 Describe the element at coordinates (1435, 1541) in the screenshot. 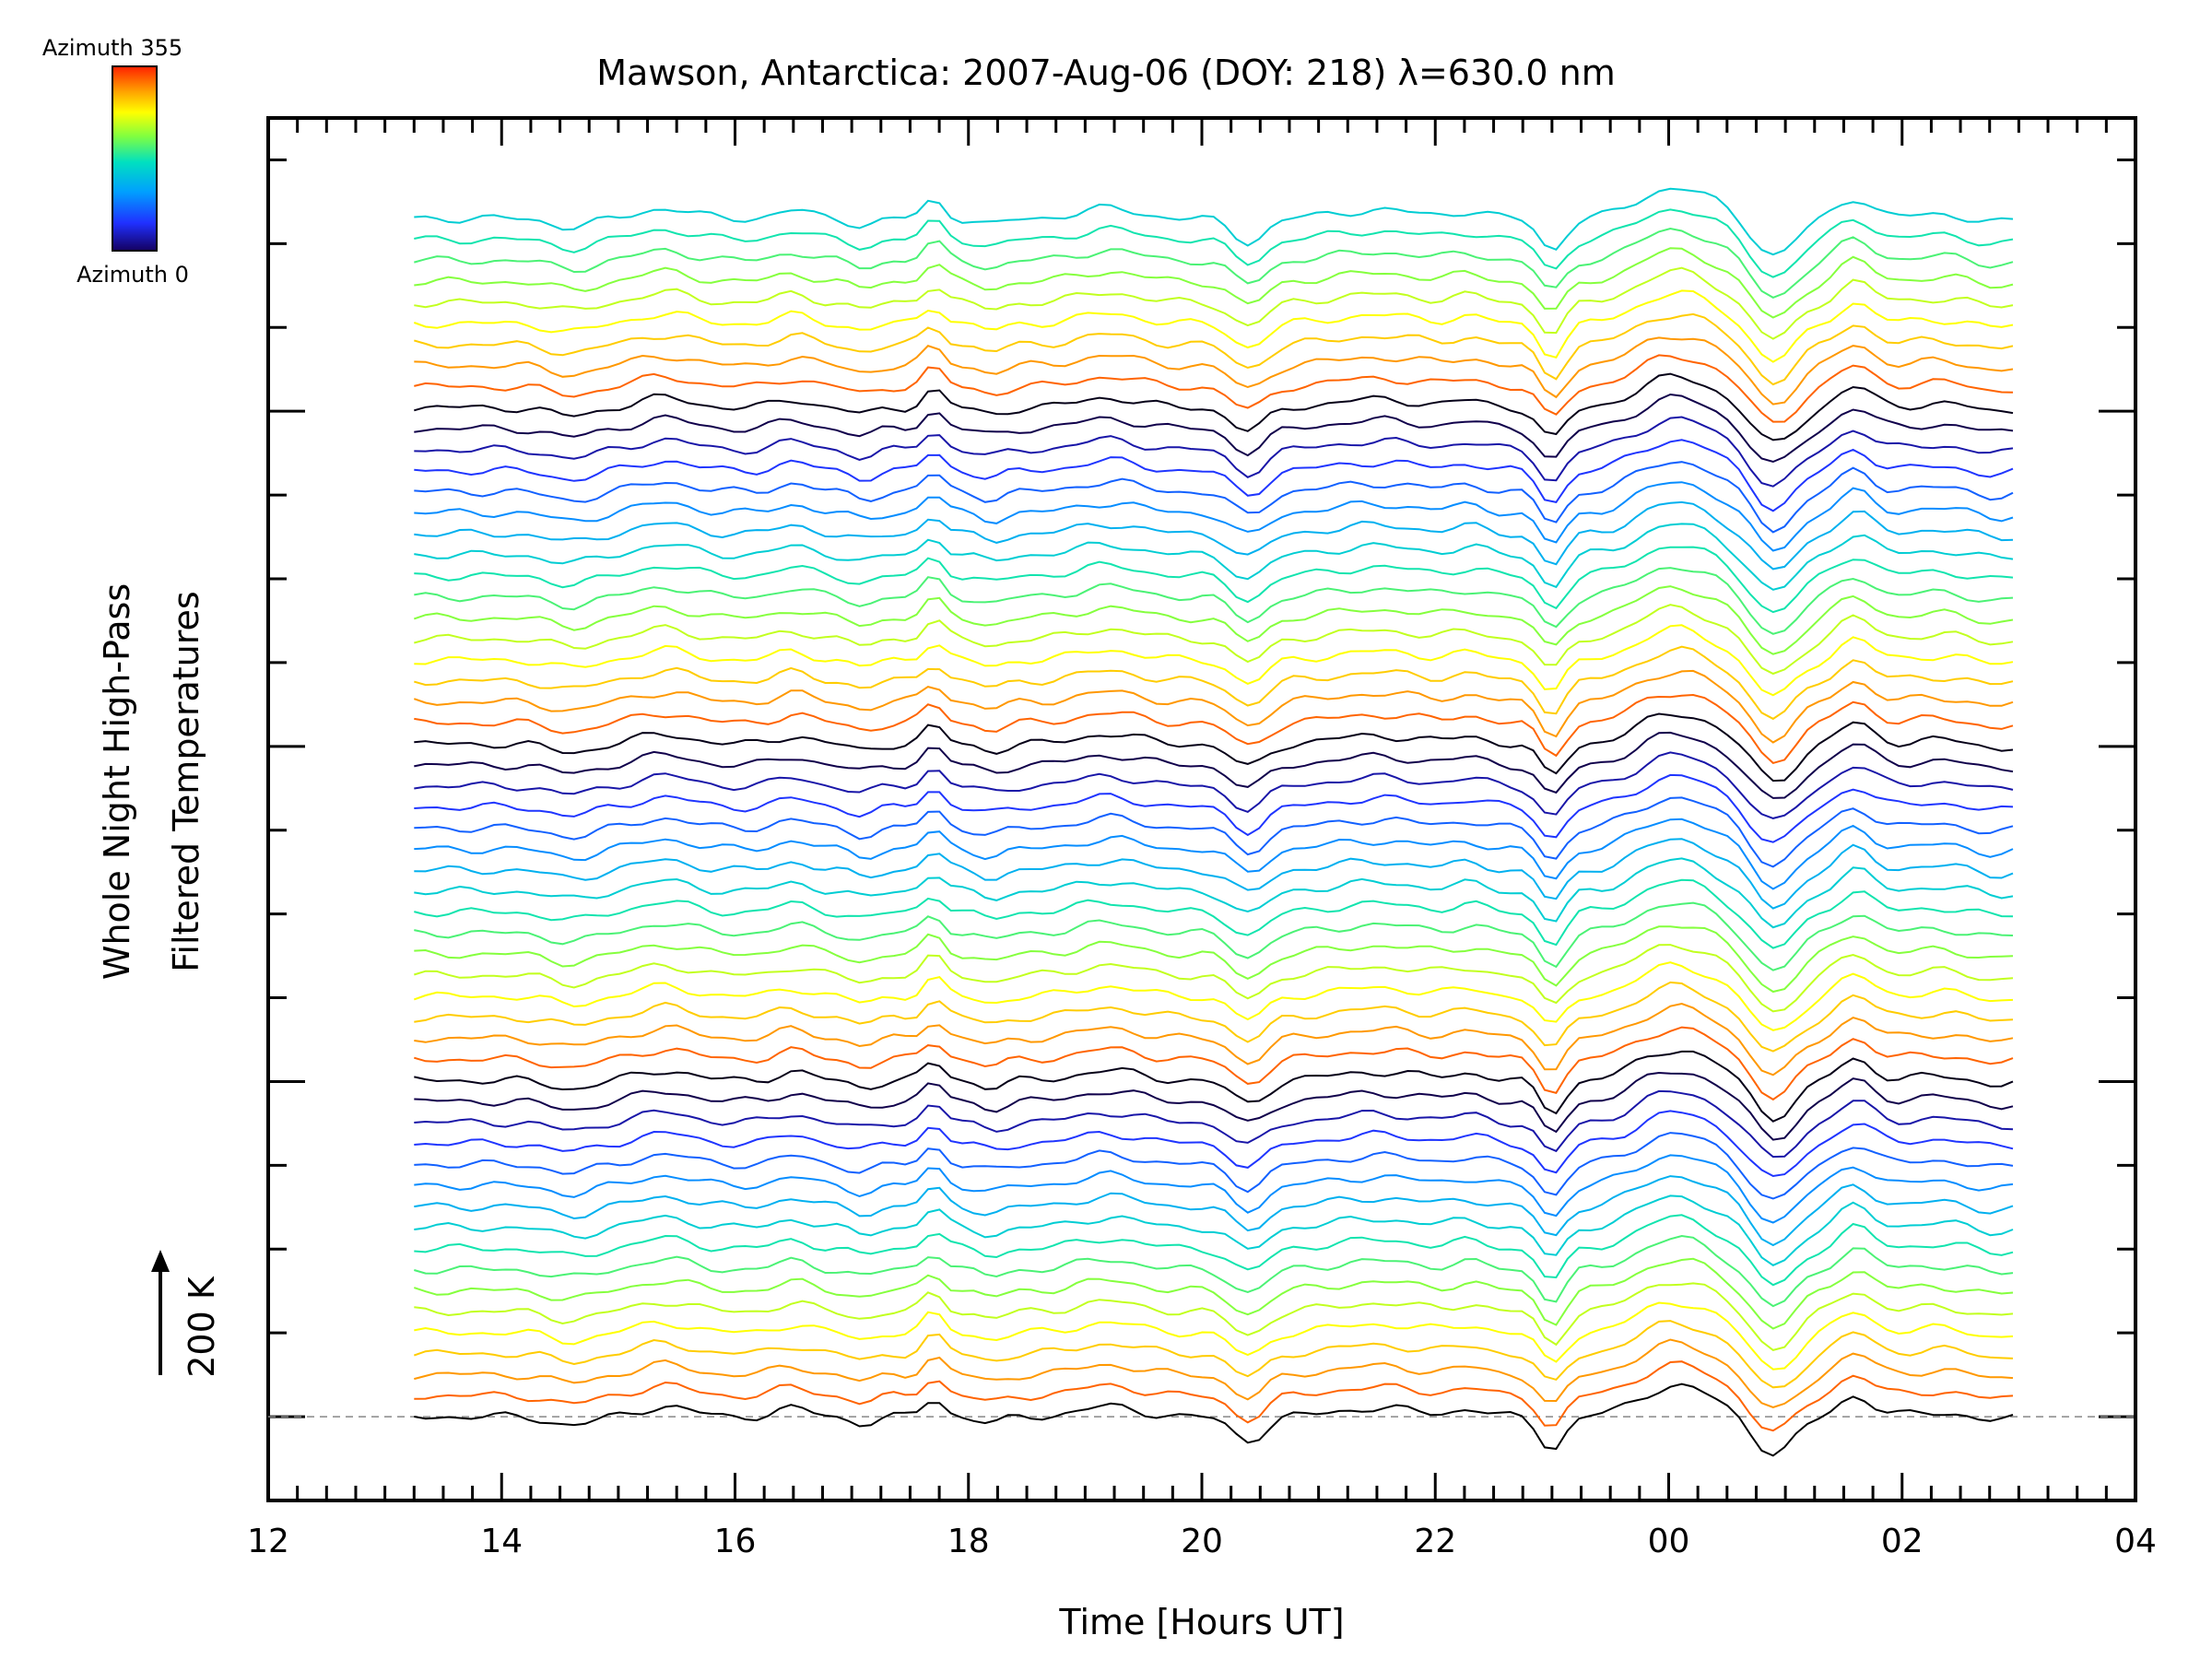

I see `x-tick-label: 22` at that location.